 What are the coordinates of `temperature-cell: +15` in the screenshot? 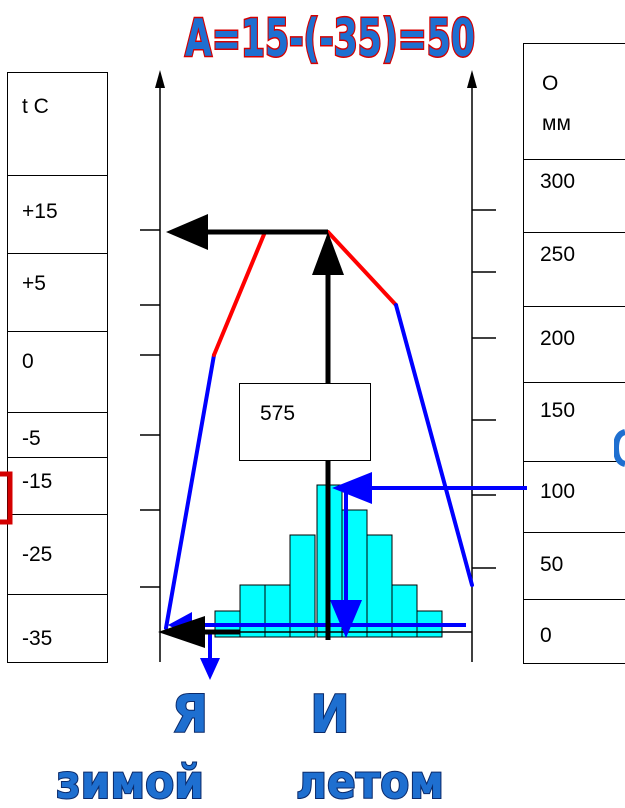 It's located at (57, 215).